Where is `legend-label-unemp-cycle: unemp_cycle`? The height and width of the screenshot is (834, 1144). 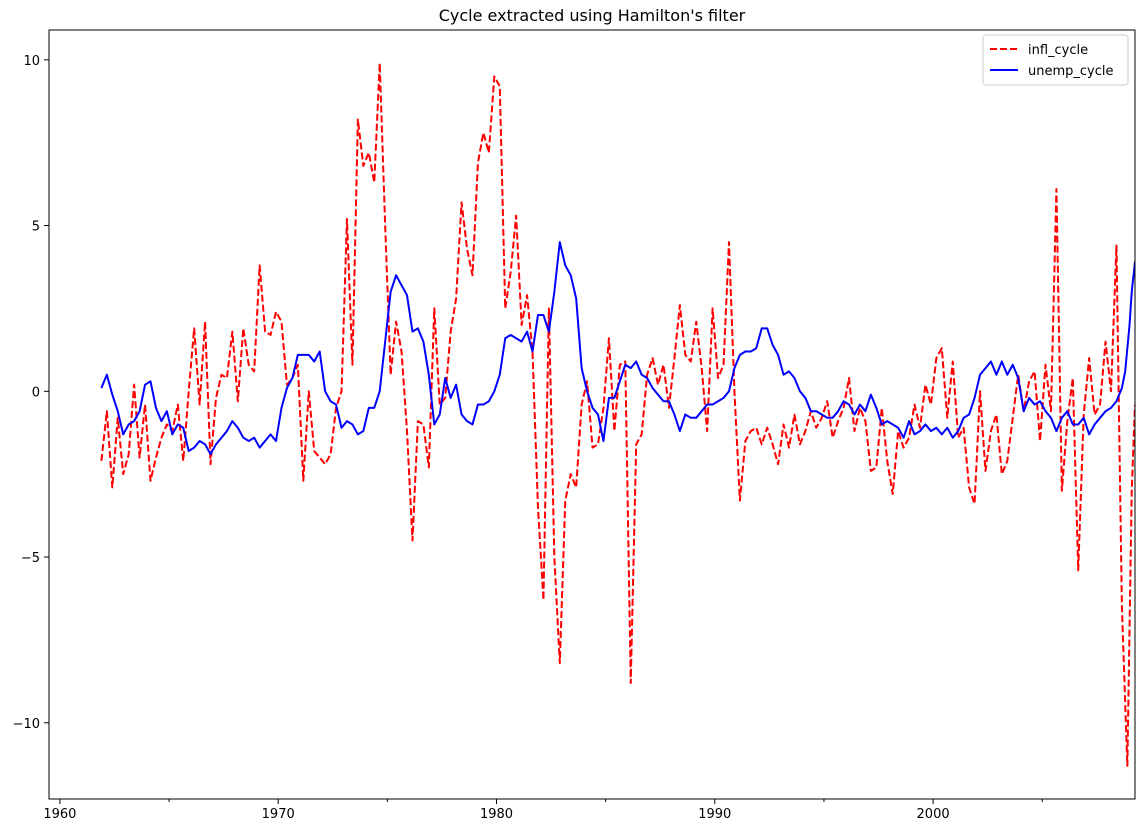 legend-label-unemp-cycle: unemp_cycle is located at coordinates (1071, 71).